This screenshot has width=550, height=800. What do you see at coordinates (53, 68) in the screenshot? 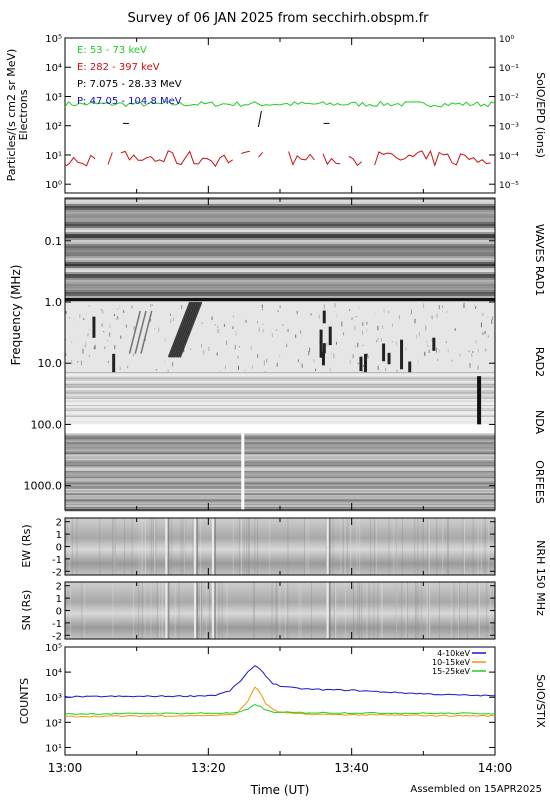
I see `epd-left-tick-label: 10⁴` at bounding box center [53, 68].